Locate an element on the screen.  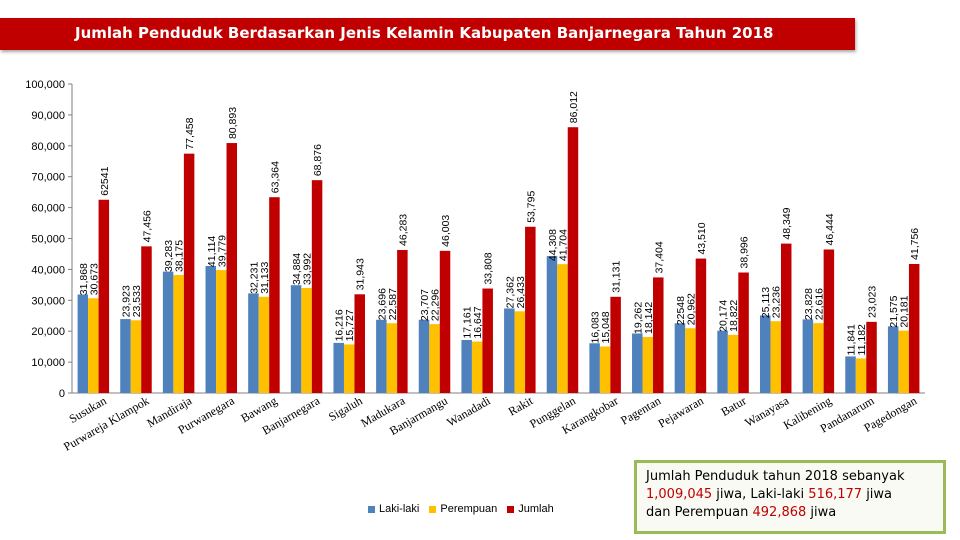
data-label-perempuan-8: 22,296 is located at coordinates (436, 305).